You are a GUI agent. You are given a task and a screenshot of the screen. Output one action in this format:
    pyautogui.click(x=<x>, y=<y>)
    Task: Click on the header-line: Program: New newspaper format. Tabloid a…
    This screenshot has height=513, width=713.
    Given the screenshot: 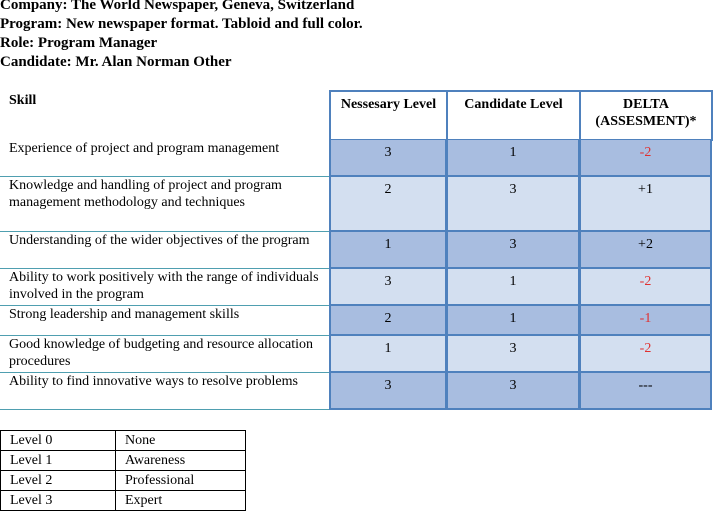 What is the action you would take?
    pyautogui.click(x=181, y=24)
    